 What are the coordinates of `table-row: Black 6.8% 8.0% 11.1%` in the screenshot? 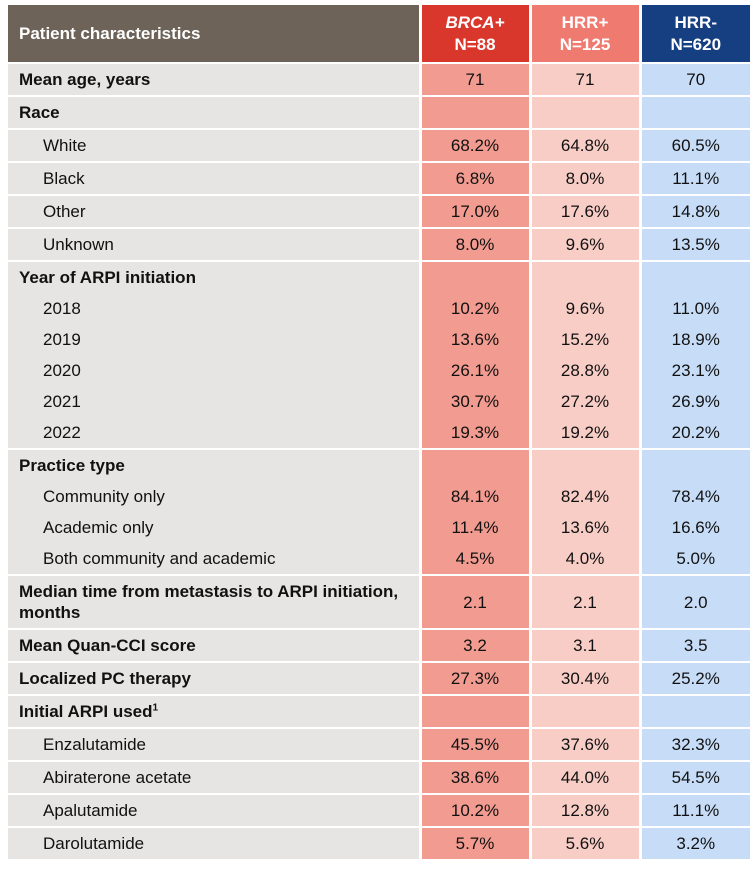 It's located at (379, 178).